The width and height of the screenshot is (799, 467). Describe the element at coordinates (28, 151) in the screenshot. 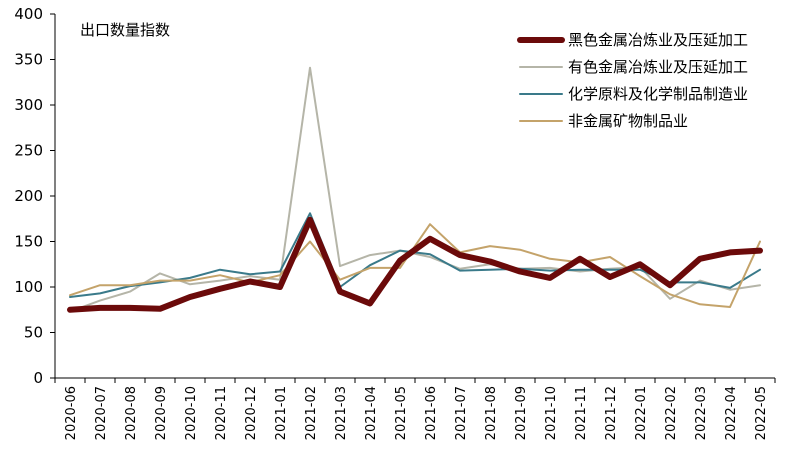

I see `y-tick-label: 250` at that location.